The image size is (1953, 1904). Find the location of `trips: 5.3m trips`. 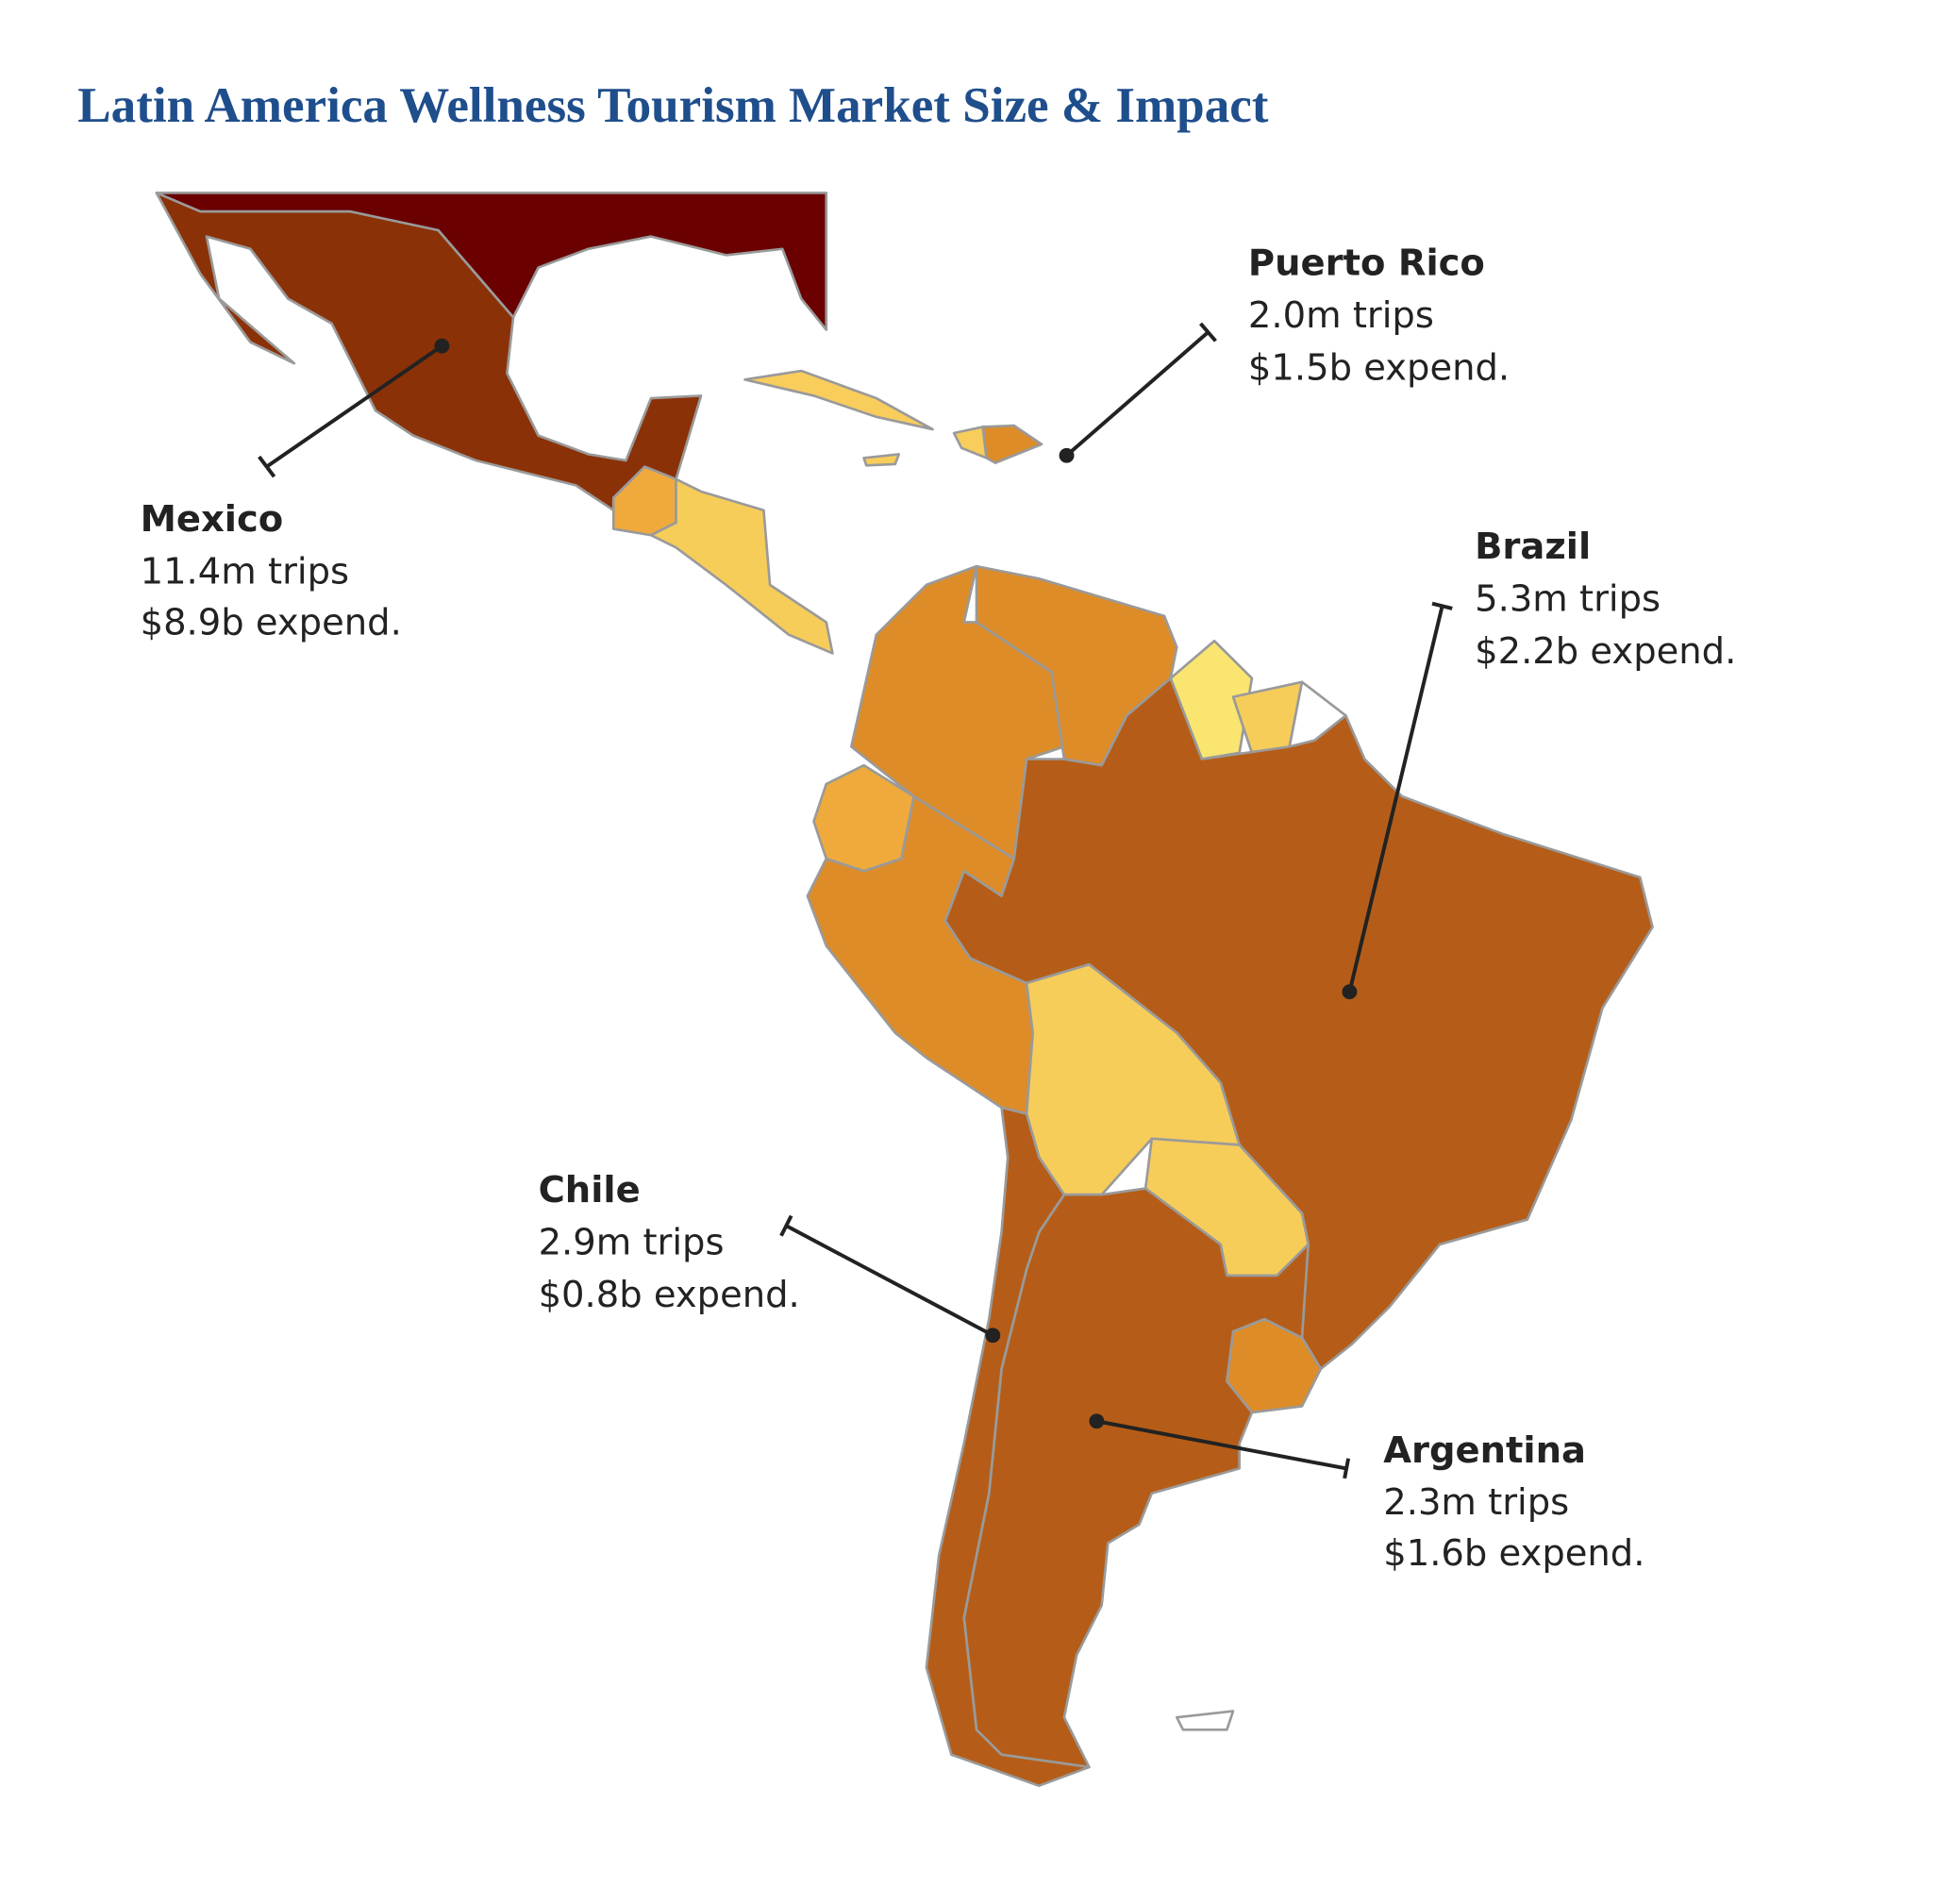

trips: 5.3m trips is located at coordinates (1568, 599).